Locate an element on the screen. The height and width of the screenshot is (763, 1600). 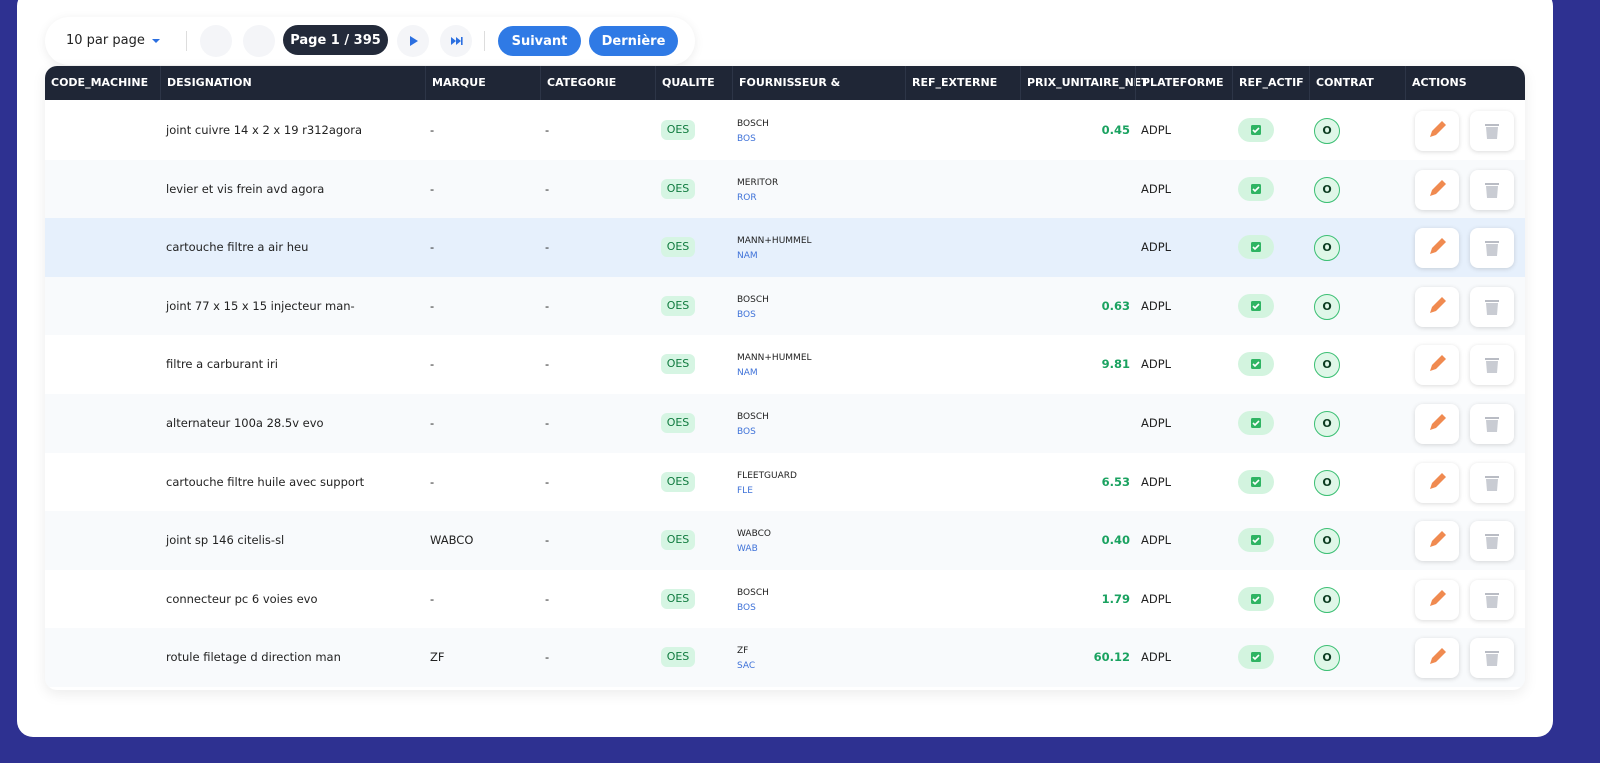
page-indicator: Page 1 / 395 is located at coordinates (335, 40).